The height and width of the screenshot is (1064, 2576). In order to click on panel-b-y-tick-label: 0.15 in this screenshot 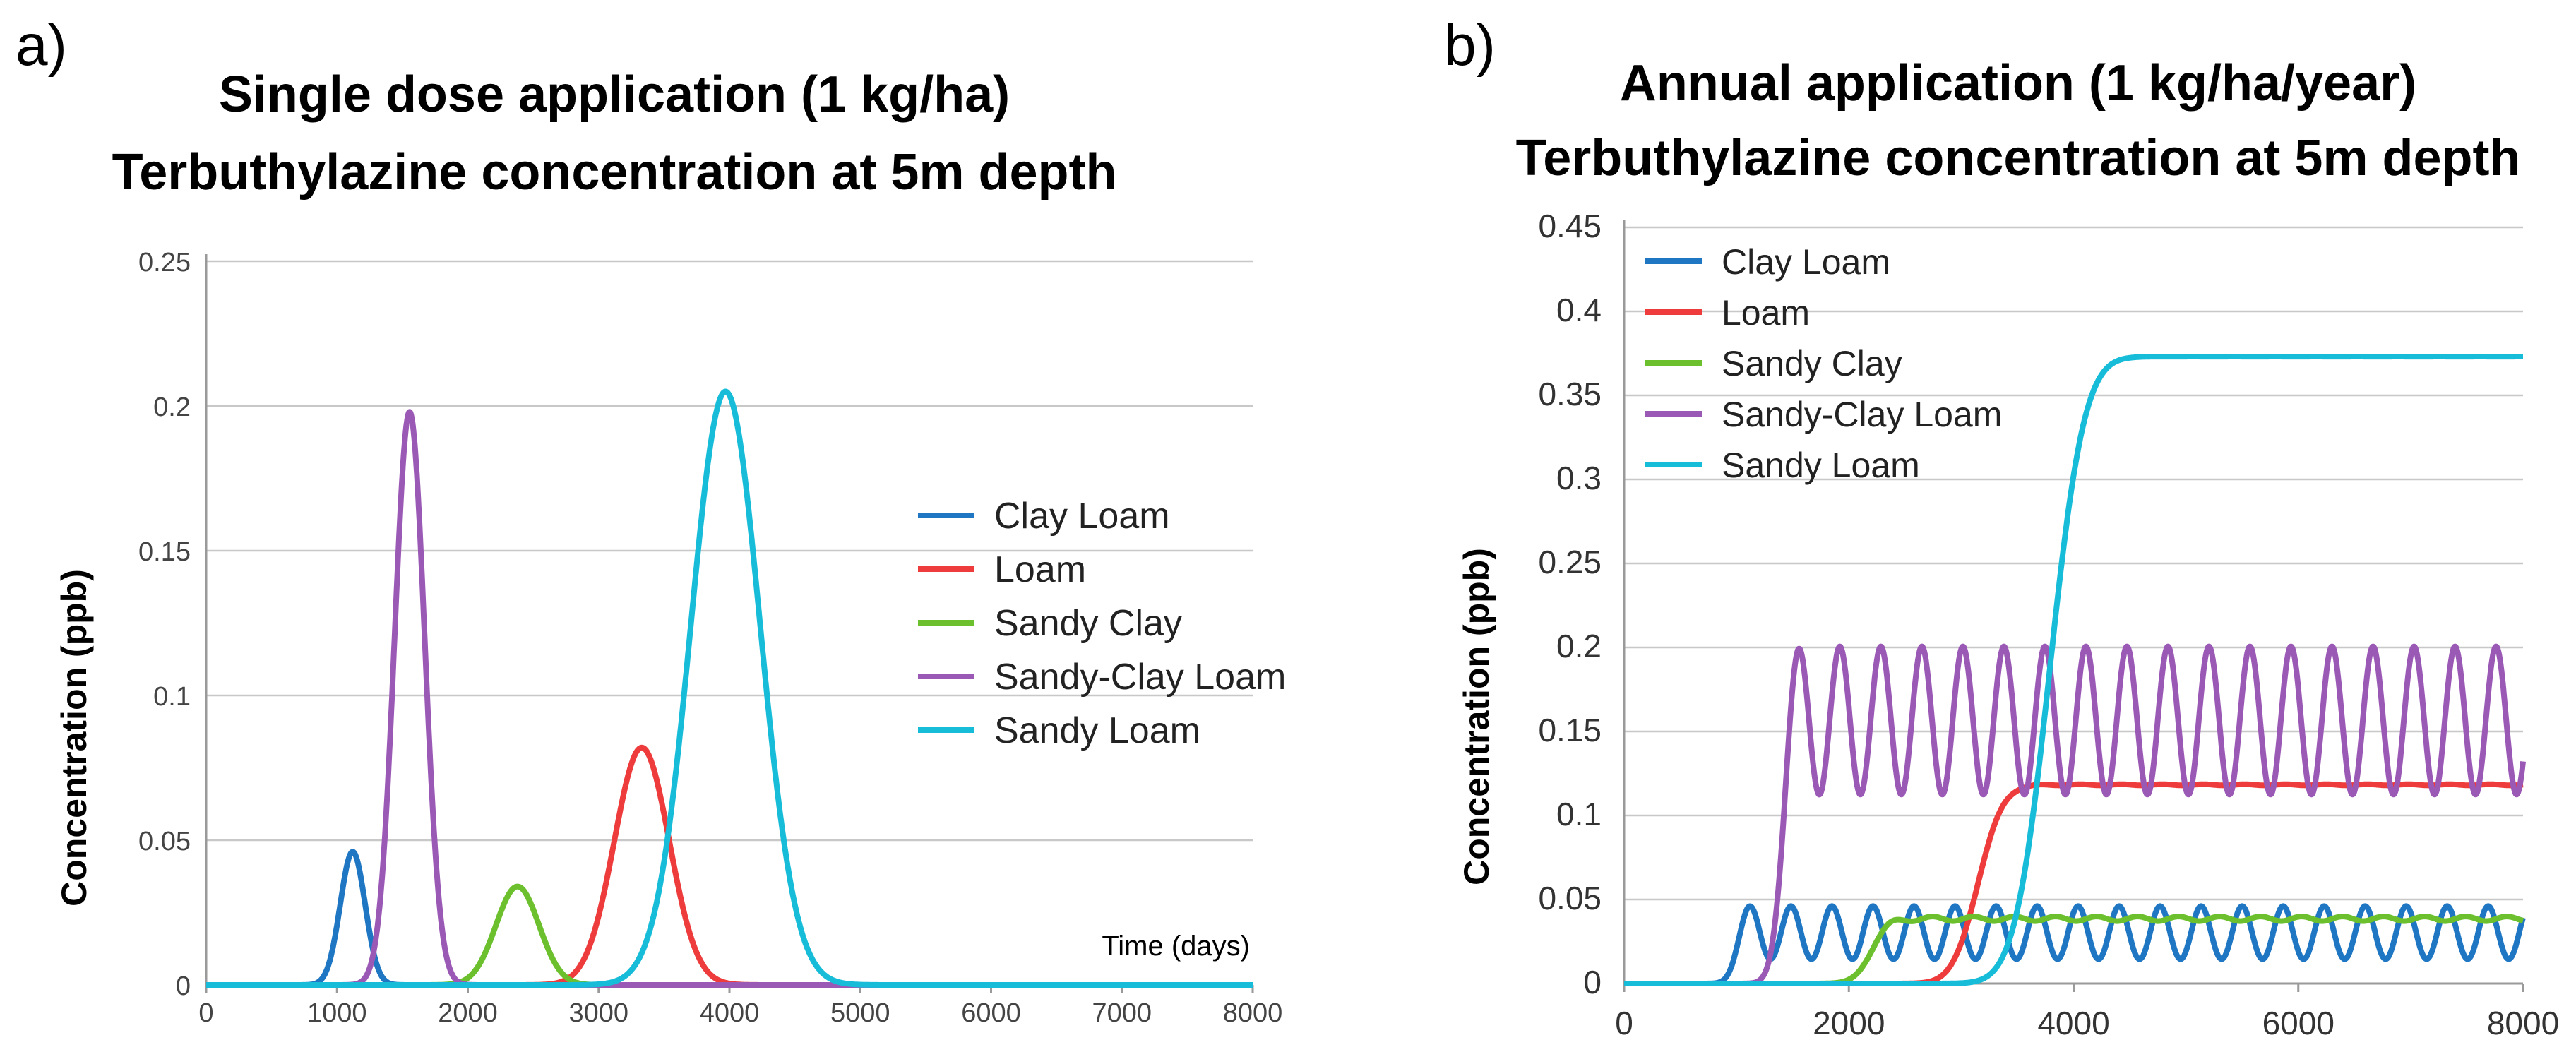, I will do `click(1570, 730)`.